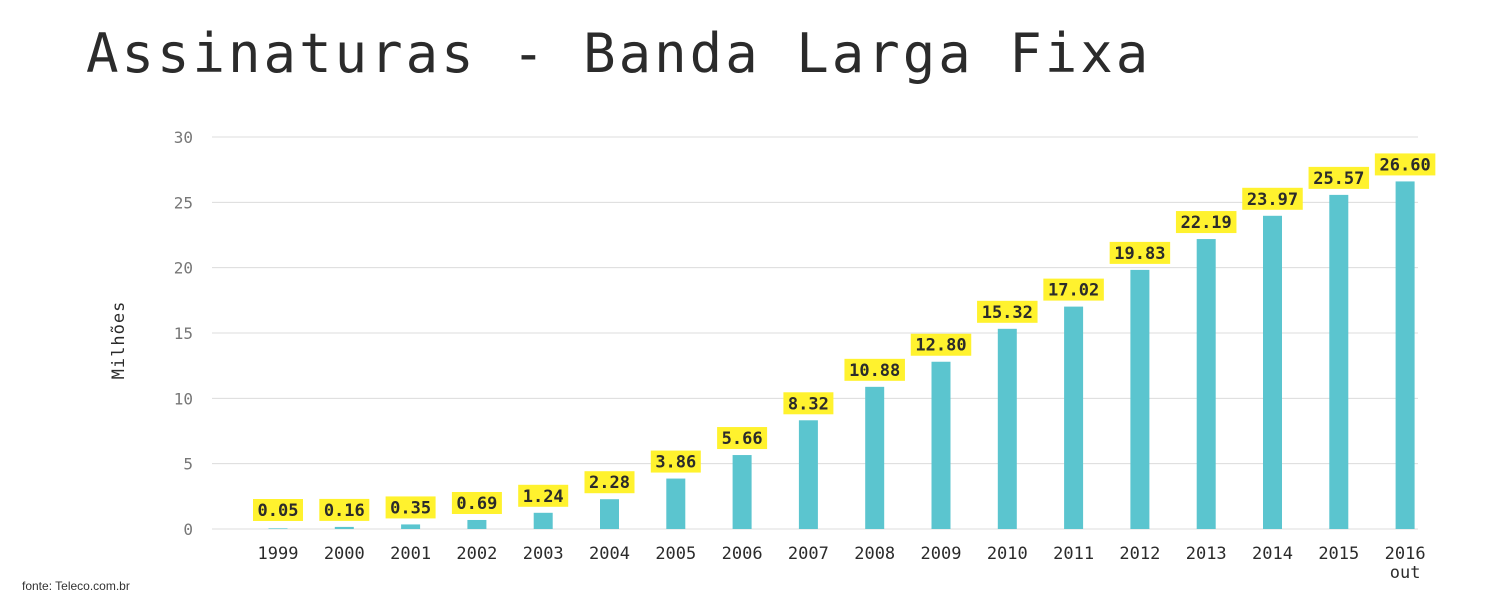 The height and width of the screenshot is (616, 1503). I want to click on x-tick-label: 2016, so click(1405, 554).